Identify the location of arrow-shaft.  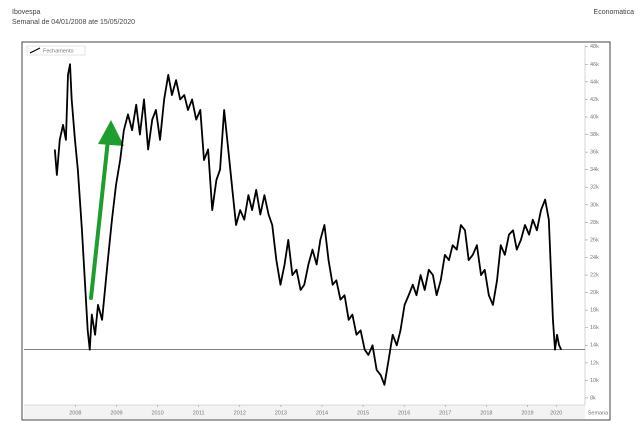
(99, 219).